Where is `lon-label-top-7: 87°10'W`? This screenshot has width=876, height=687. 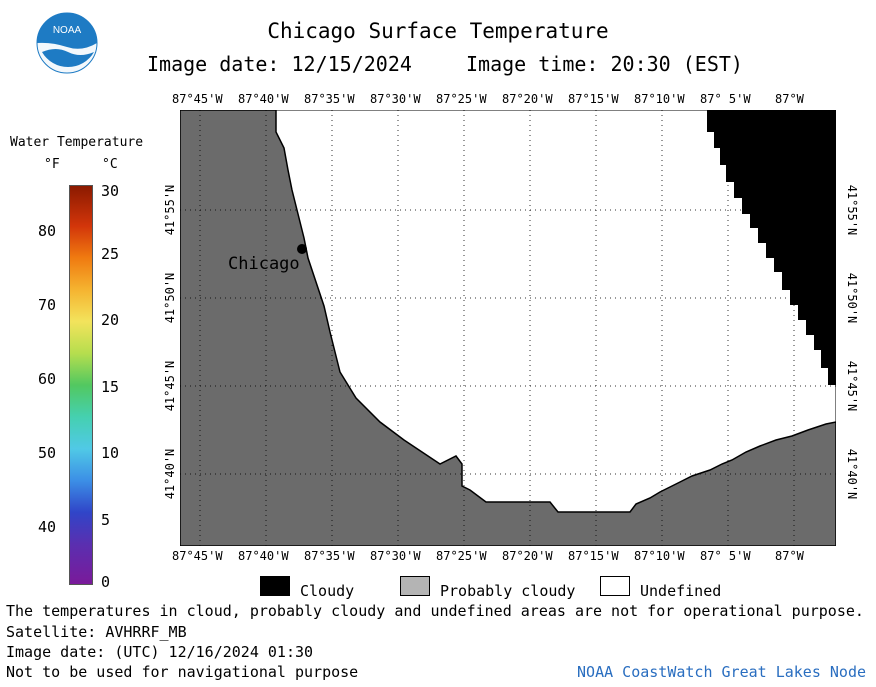
lon-label-top-7: 87°10'W is located at coordinates (659, 99).